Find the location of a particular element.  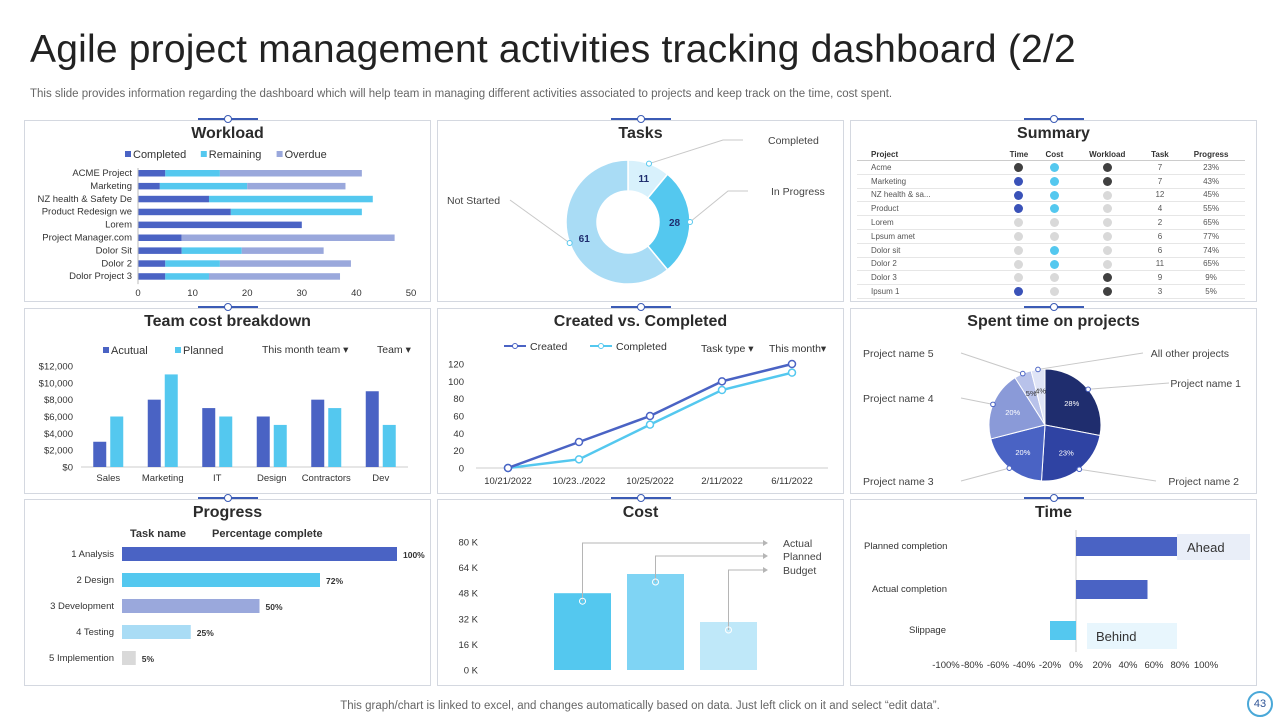

summary-progress-cell: 23% is located at coordinates (1211, 167).